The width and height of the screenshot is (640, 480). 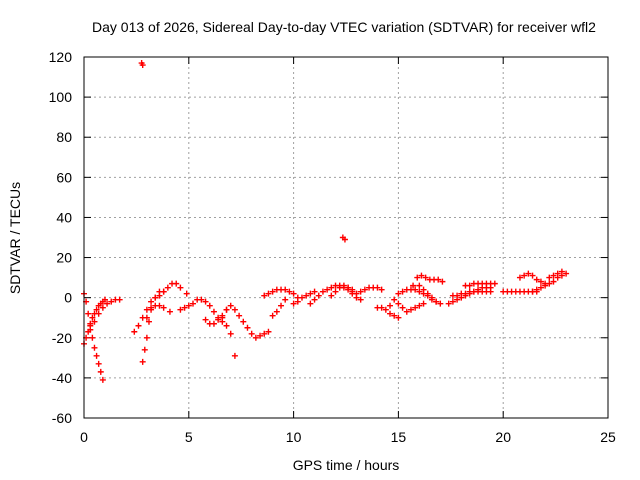 What do you see at coordinates (399, 437) in the screenshot?
I see `x-tick-label: 15` at bounding box center [399, 437].